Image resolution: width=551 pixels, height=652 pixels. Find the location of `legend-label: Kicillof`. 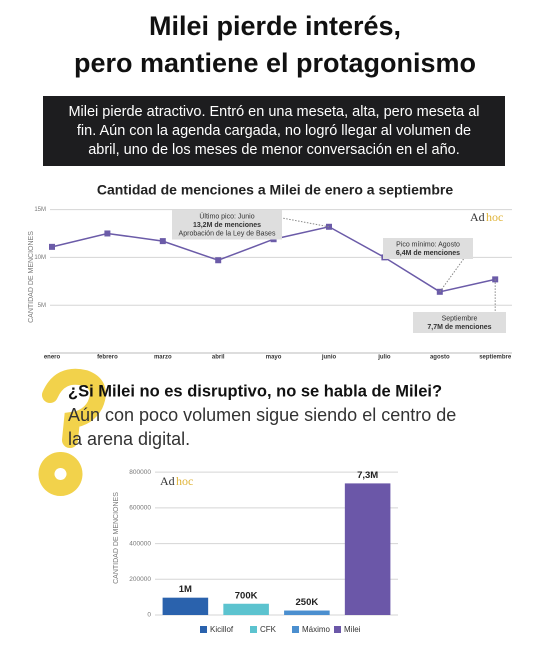

legend-label: Kicillof is located at coordinates (222, 629).